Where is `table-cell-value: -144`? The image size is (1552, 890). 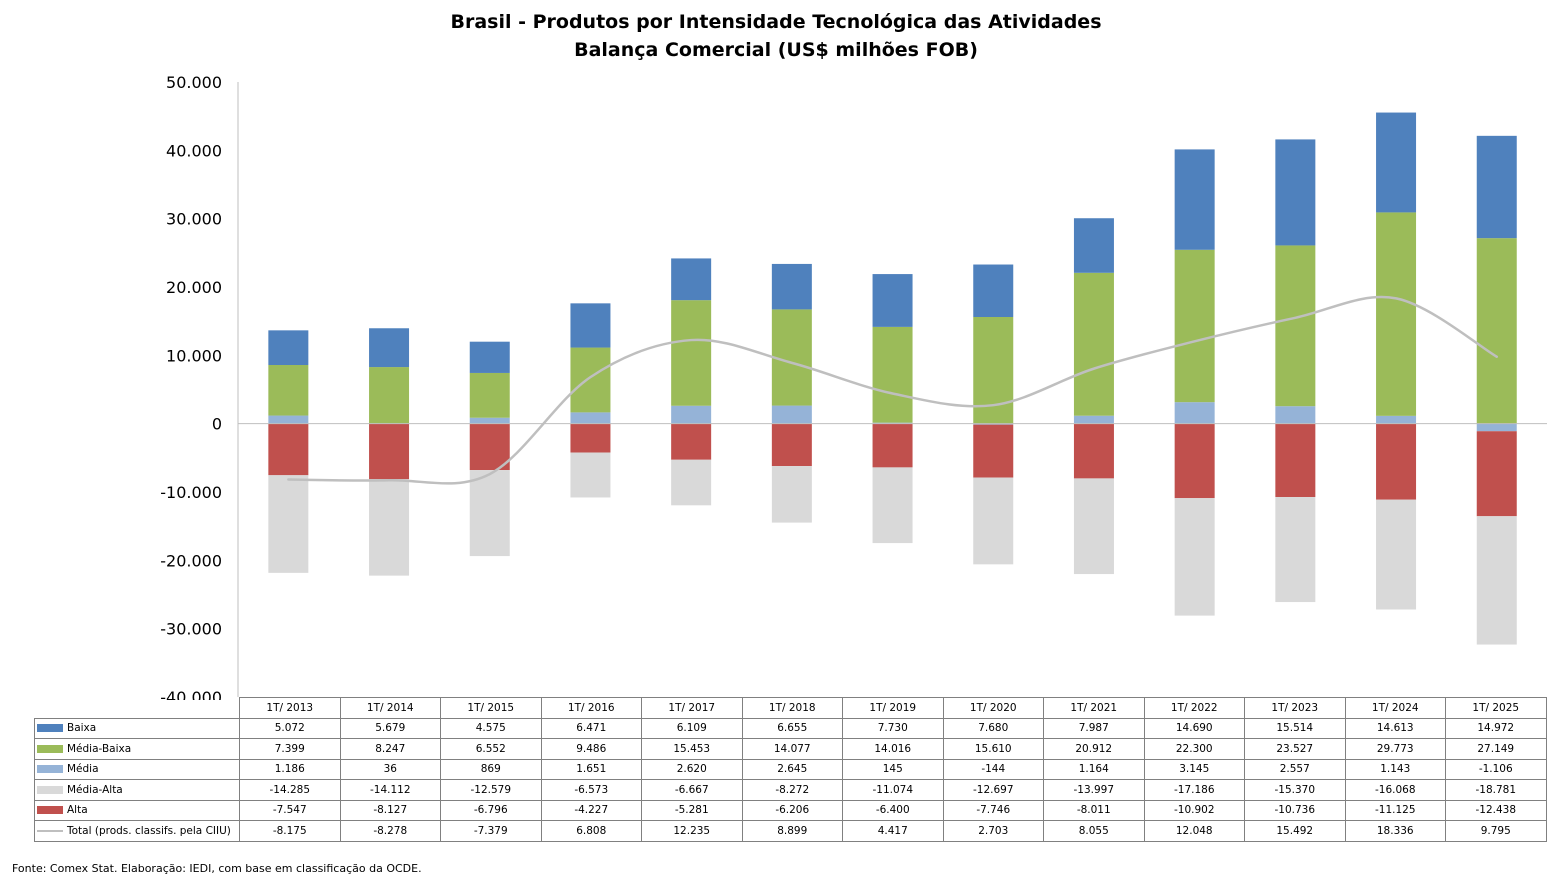
table-cell-value: -144 is located at coordinates (993, 769).